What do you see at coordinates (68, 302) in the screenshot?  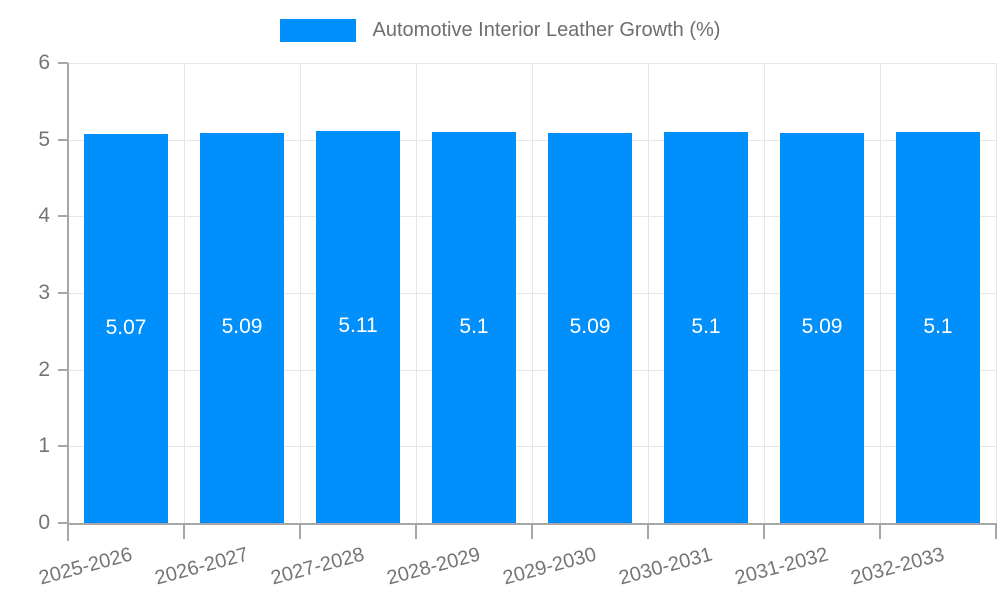 I see `y-axis-line` at bounding box center [68, 302].